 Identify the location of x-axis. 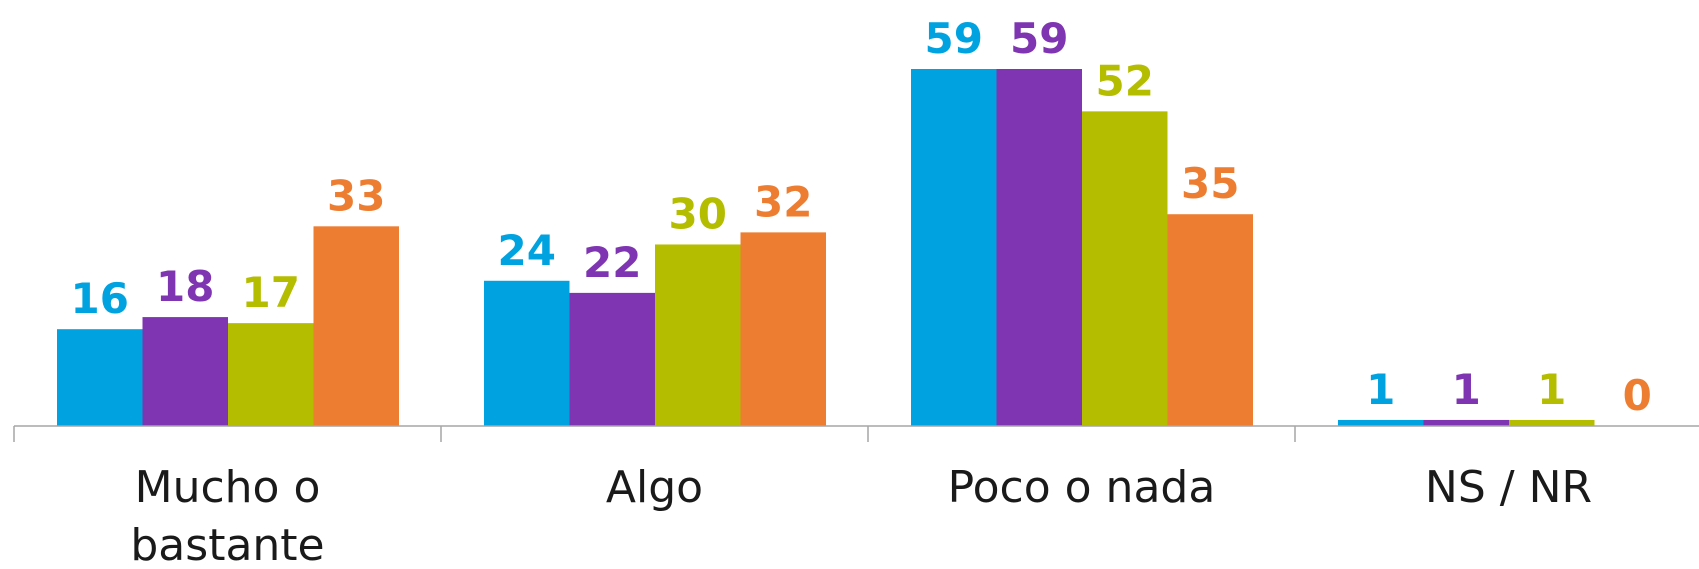
(856, 433).